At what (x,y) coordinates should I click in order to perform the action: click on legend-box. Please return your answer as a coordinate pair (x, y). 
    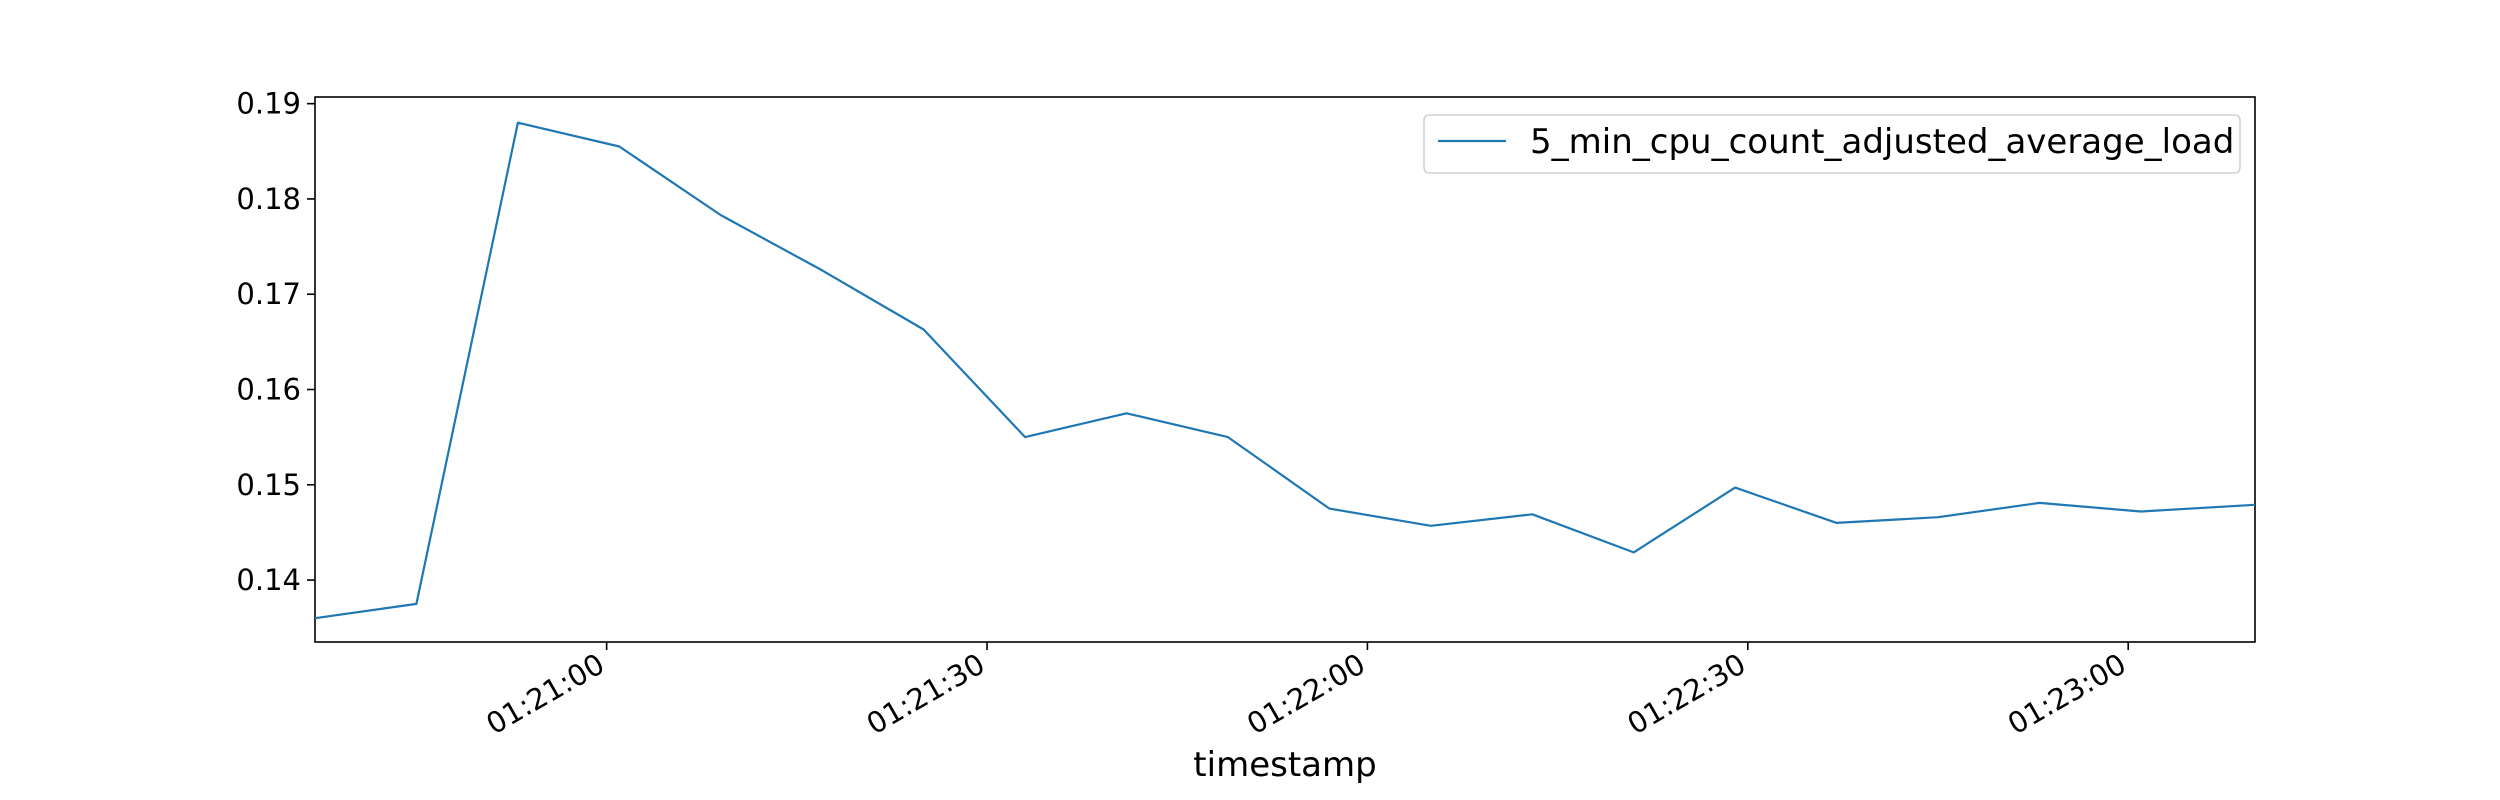
    Looking at the image, I should click on (1832, 144).